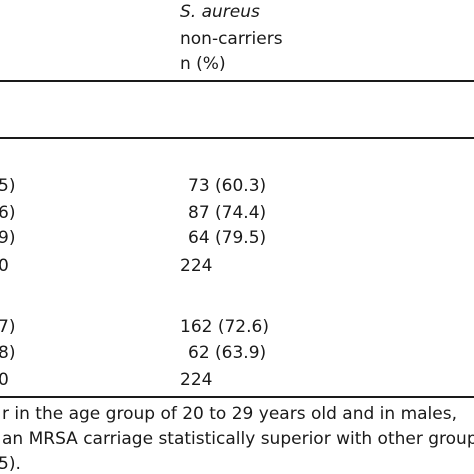 Image resolution: width=474 pixels, height=474 pixels. Describe the element at coordinates (8, 213) in the screenshot. I see `left-fragment: 6)` at that location.